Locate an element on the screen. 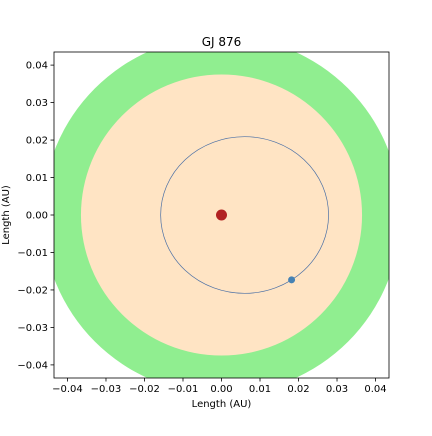 The image size is (432, 436). x-tick-label: −0.03 is located at coordinates (106, 389).